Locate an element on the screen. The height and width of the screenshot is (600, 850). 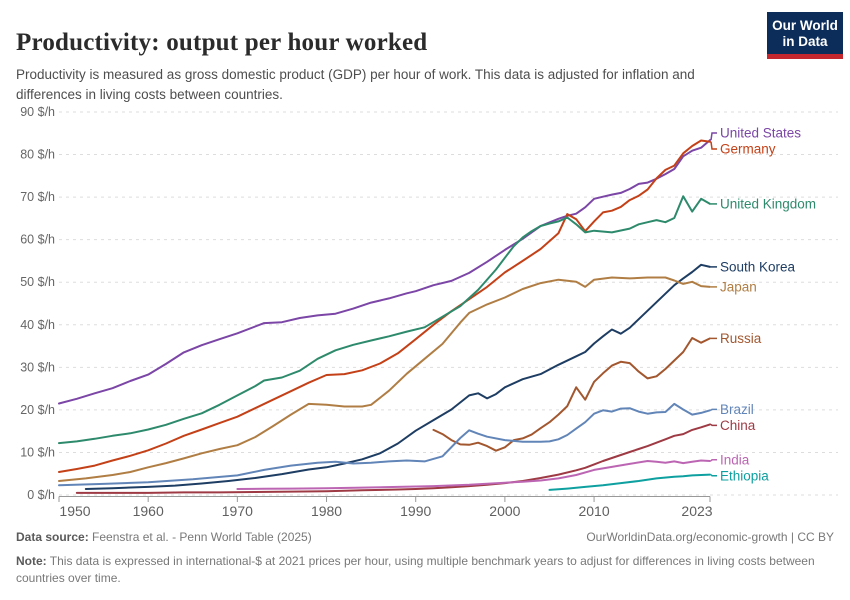
ytick-label-50: 50 $/h is located at coordinates (37, 282).